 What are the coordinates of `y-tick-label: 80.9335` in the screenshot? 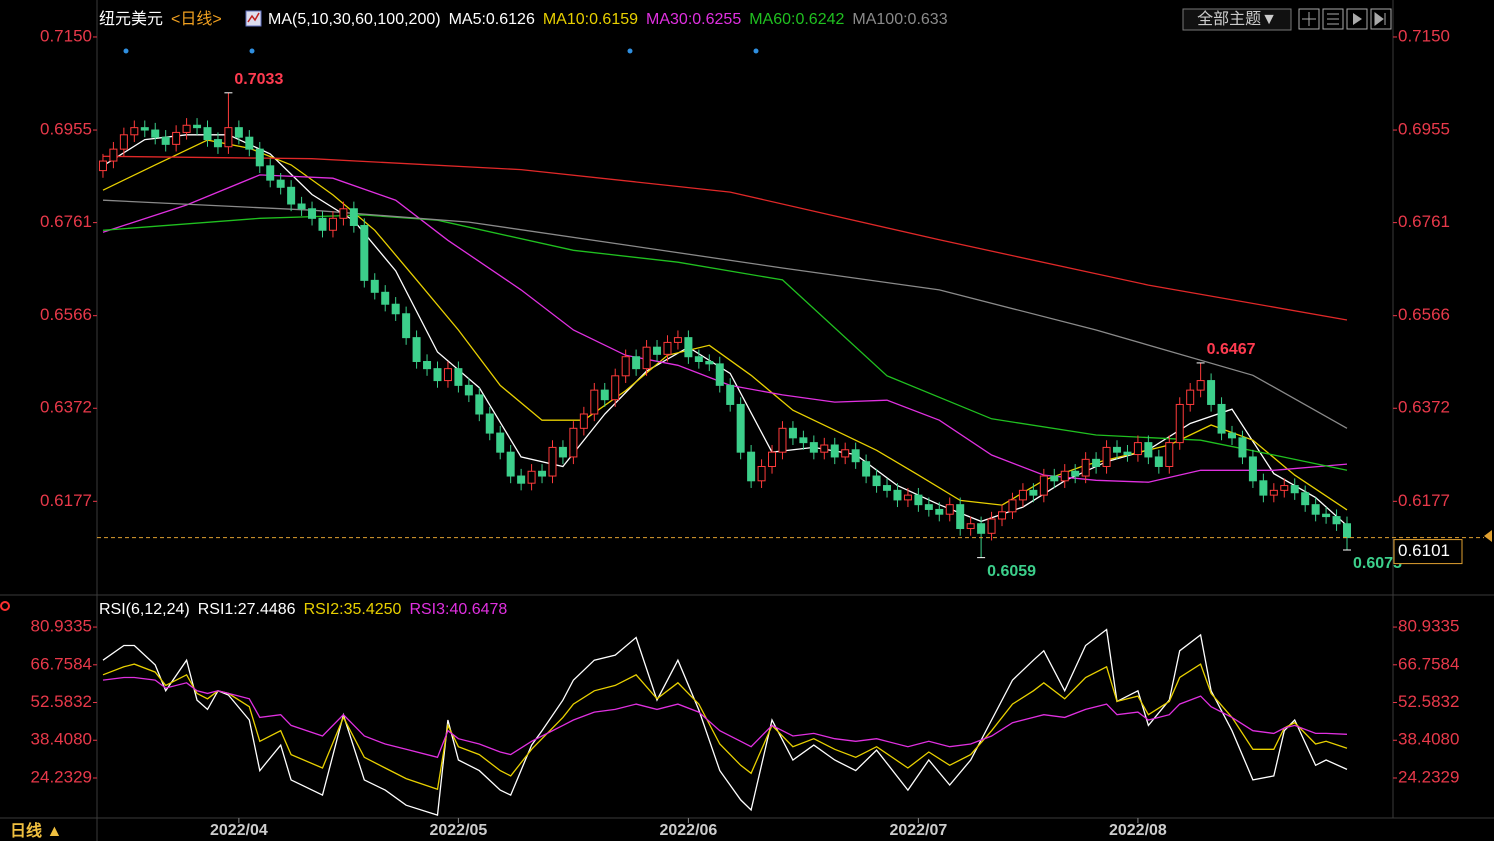 It's located at (61, 626).